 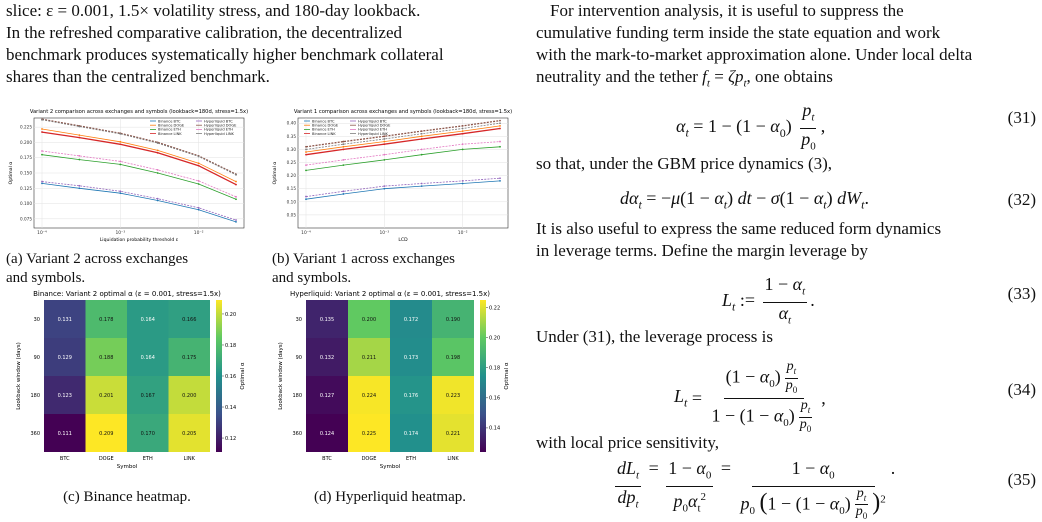 What do you see at coordinates (230, 346) in the screenshot?
I see `colorbar-tick-label: 0.18` at bounding box center [230, 346].